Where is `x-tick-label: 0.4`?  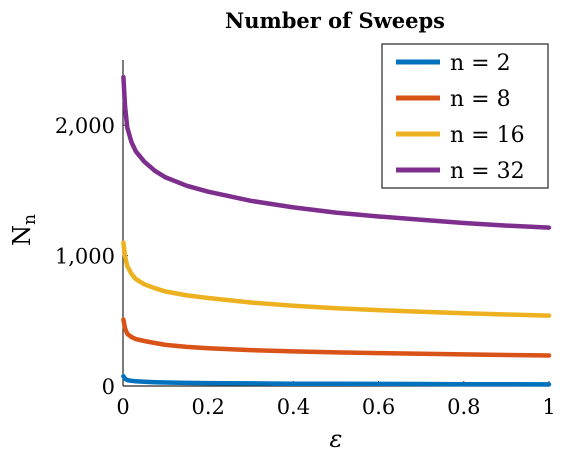
x-tick-label: 0.4 is located at coordinates (293, 407).